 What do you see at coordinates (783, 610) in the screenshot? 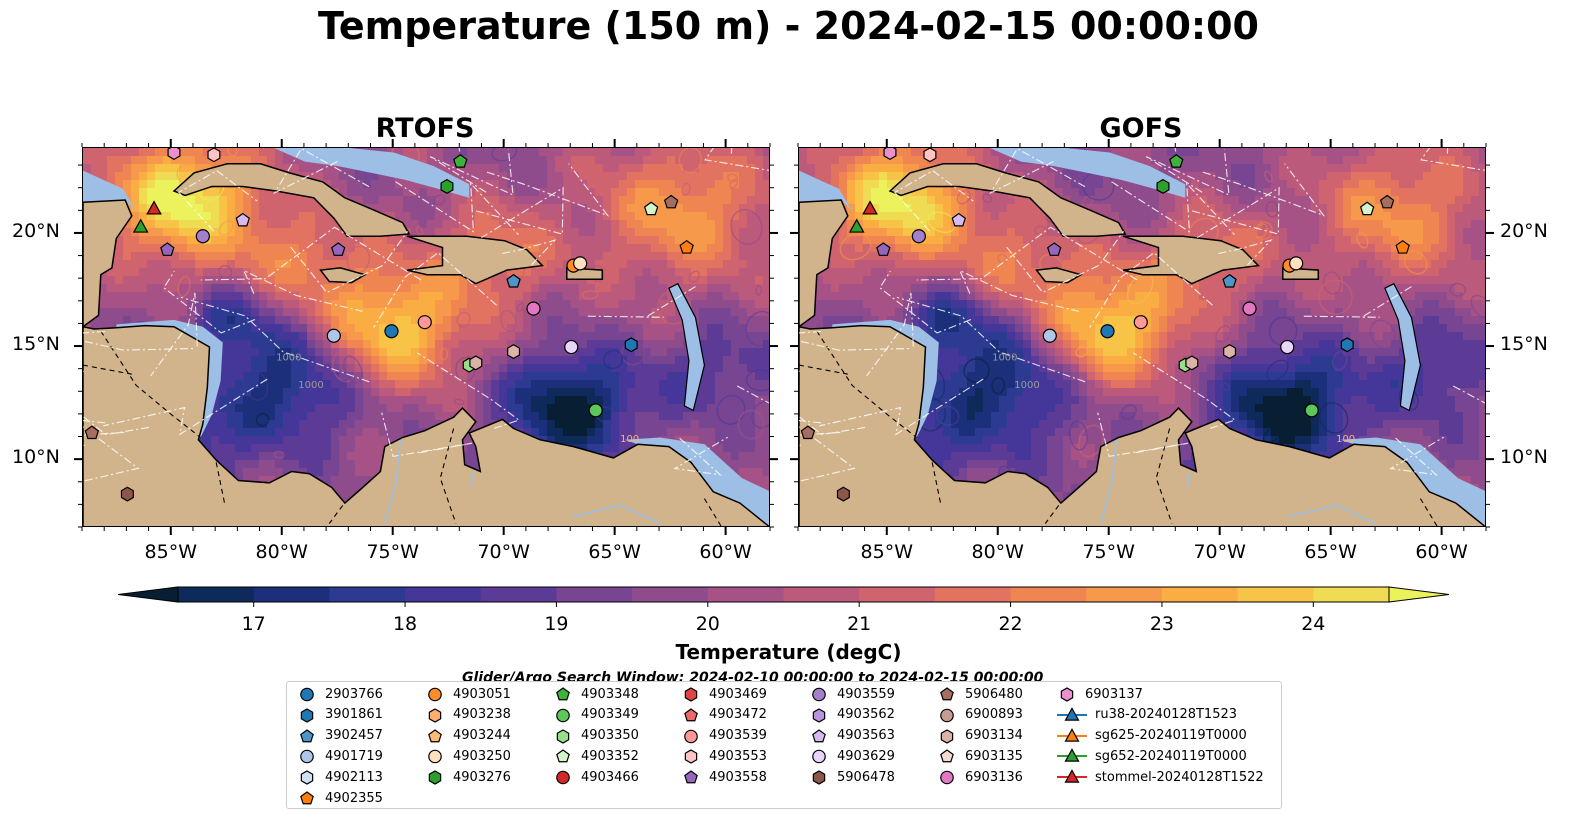
I see `colorbar: 17 18 19 20 21 22 23 24` at bounding box center [783, 610].